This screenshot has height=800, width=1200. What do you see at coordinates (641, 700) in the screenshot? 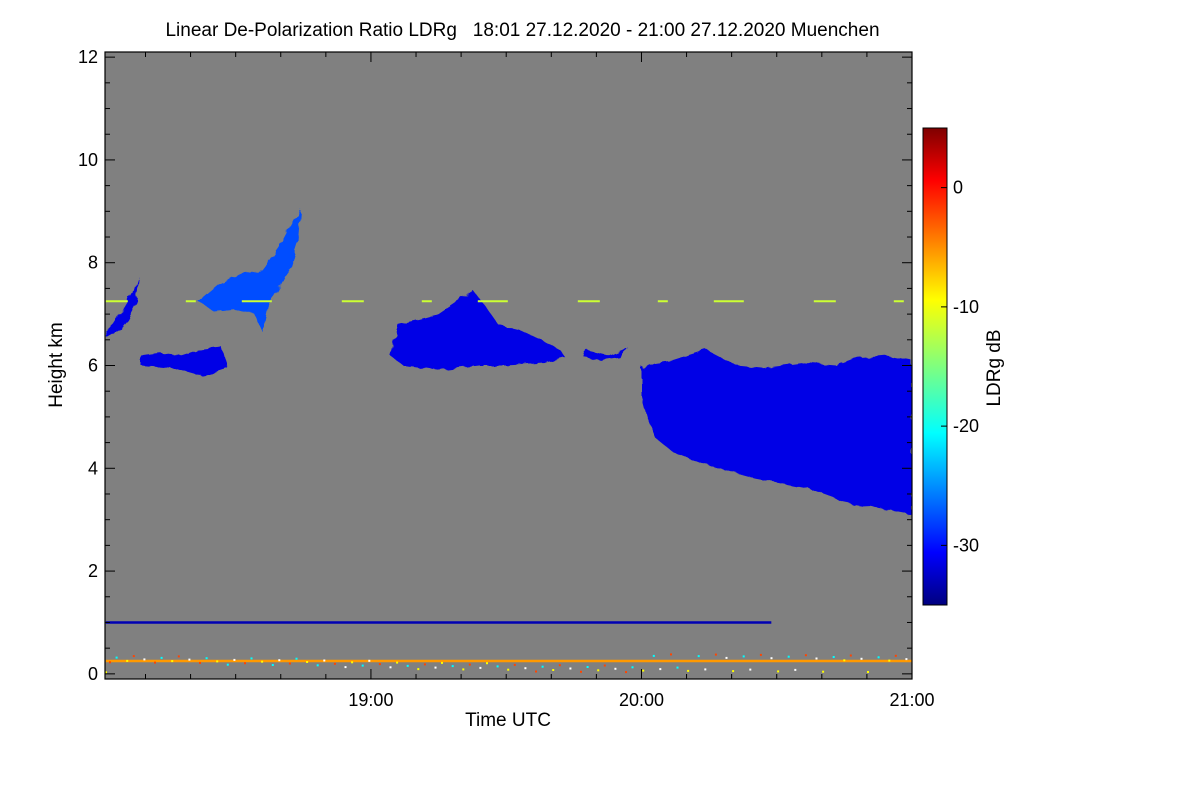
I see `x-tick-label: 20:00` at bounding box center [641, 700].